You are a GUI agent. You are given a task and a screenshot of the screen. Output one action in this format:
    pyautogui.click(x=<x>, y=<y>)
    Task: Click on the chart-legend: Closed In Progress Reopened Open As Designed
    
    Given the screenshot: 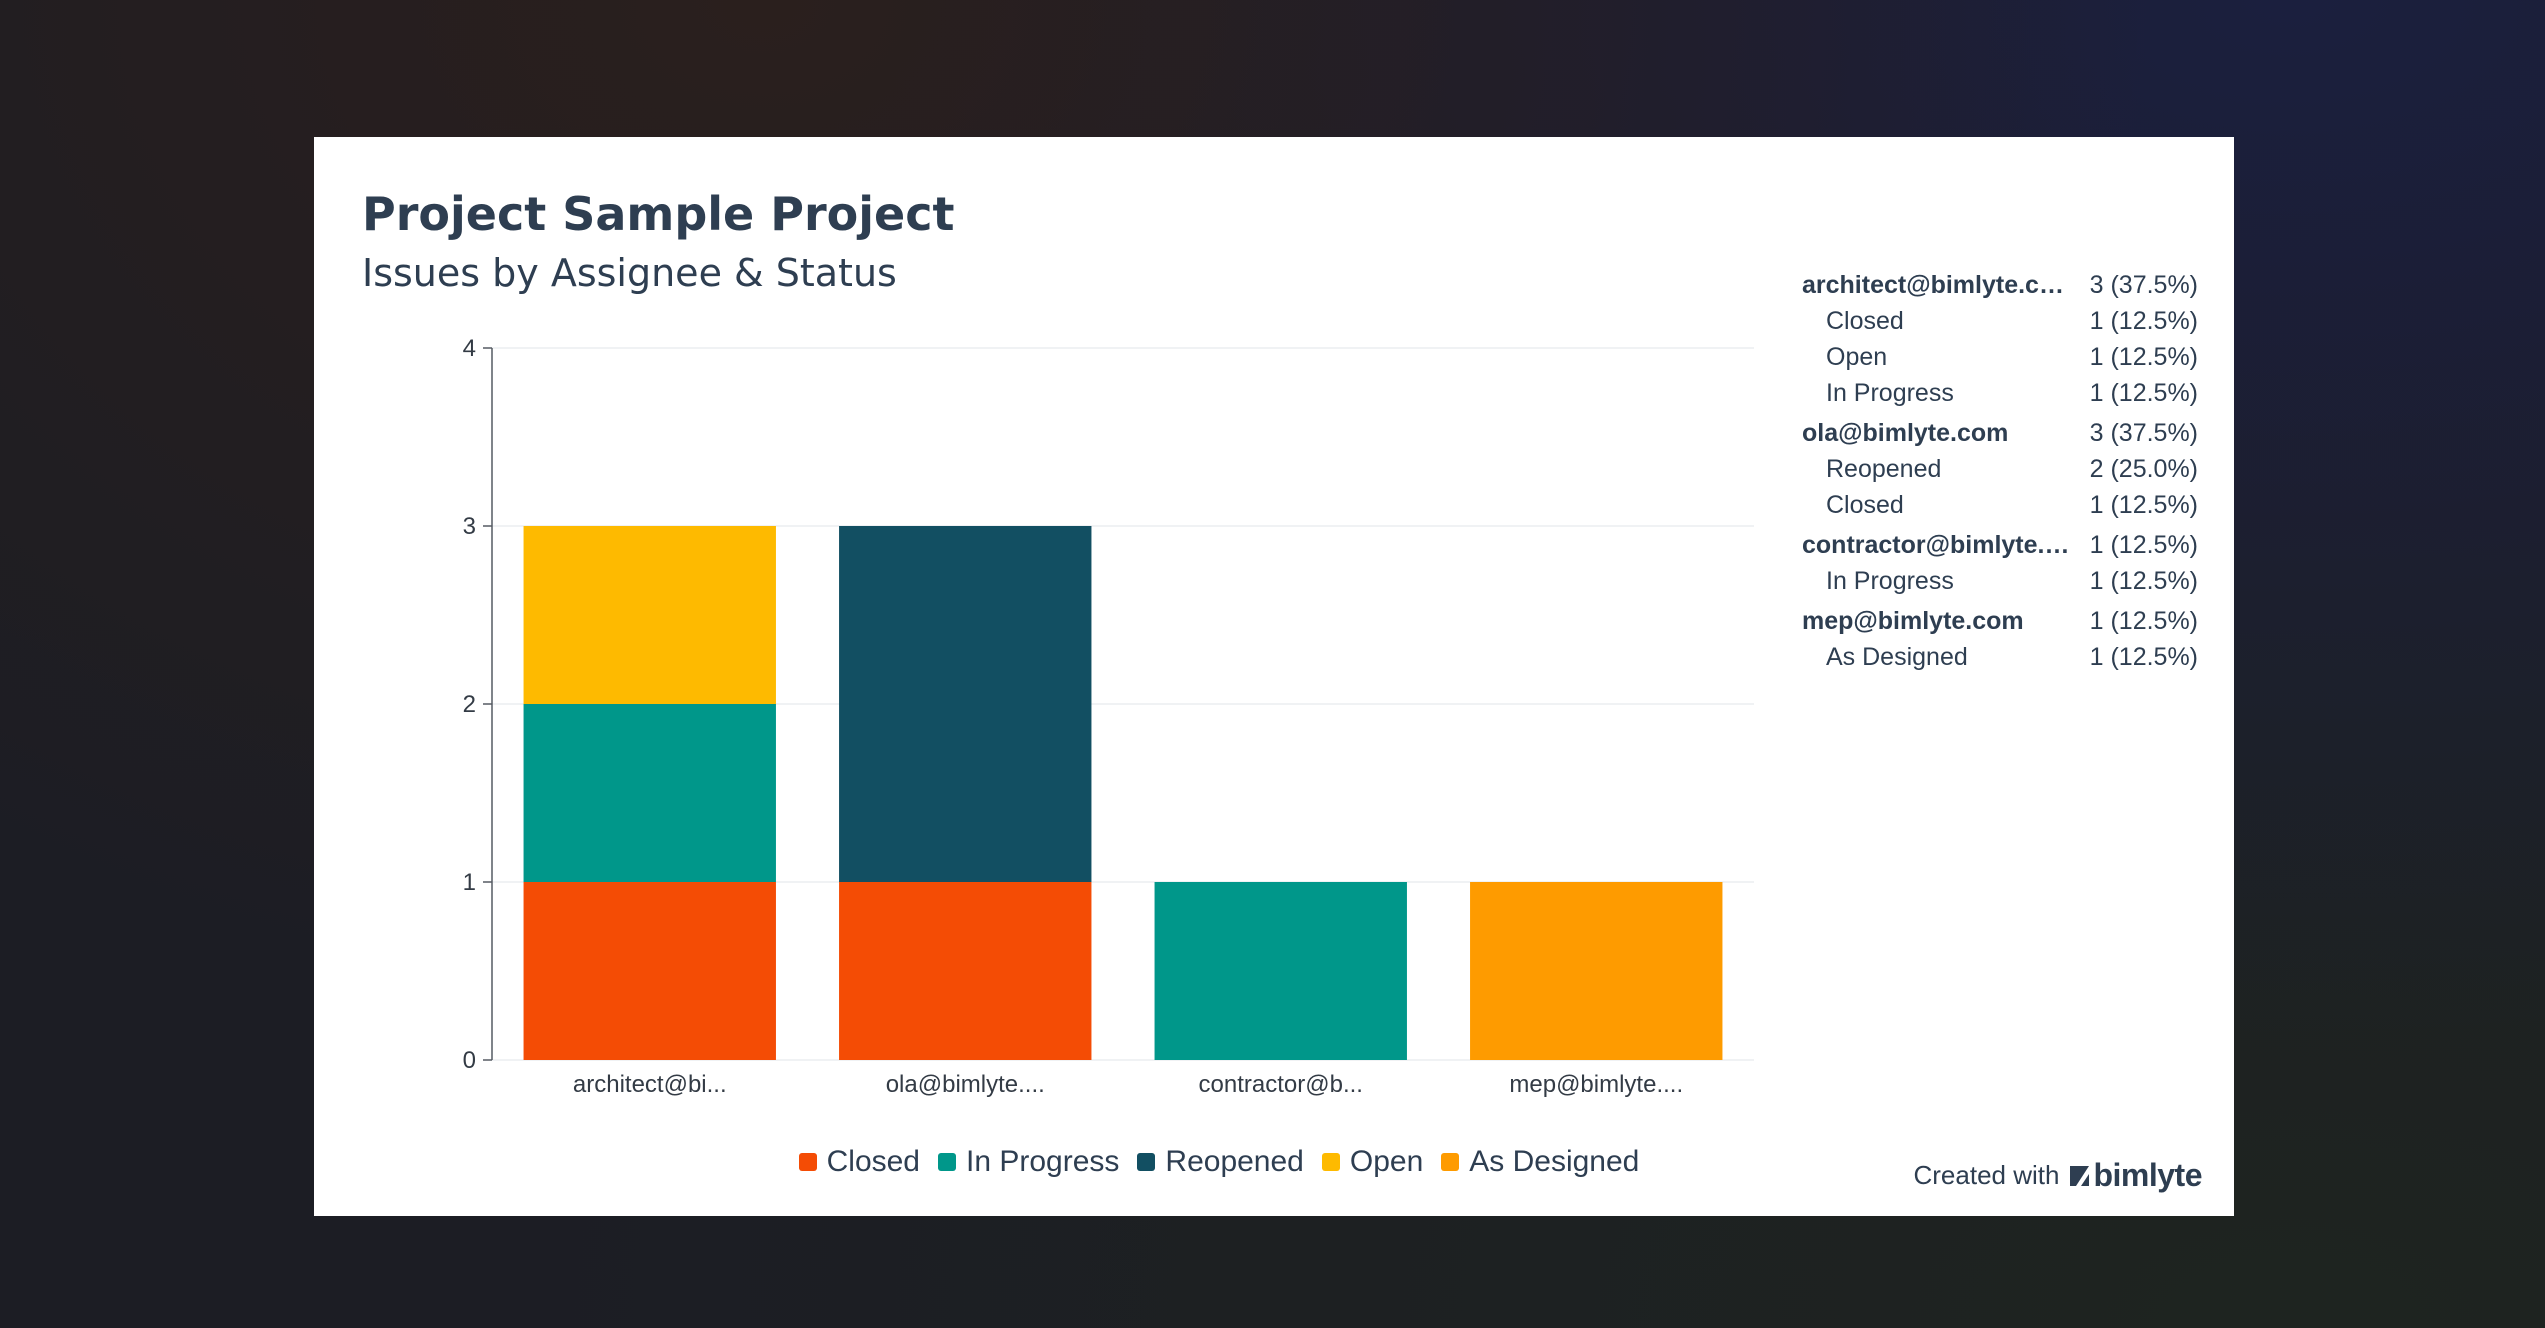 What is the action you would take?
    pyautogui.click(x=1219, y=1162)
    